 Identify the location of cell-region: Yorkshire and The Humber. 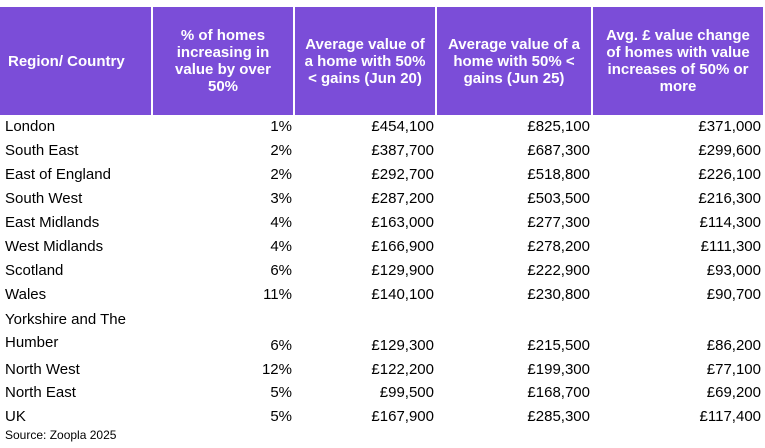
(65, 331).